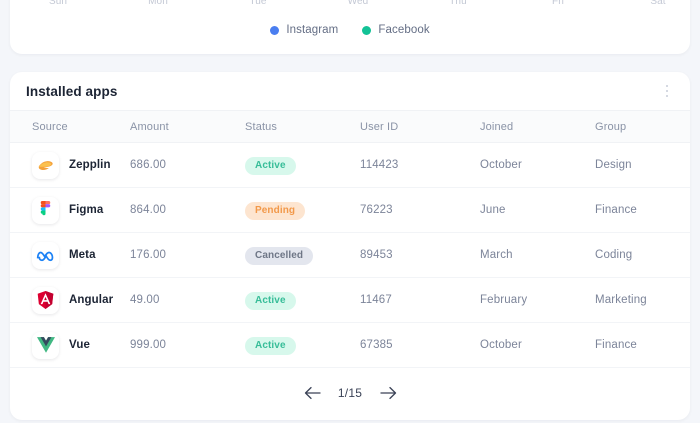 Image resolution: width=700 pixels, height=423 pixels. I want to click on day-label-wed: Wed, so click(358, 3).